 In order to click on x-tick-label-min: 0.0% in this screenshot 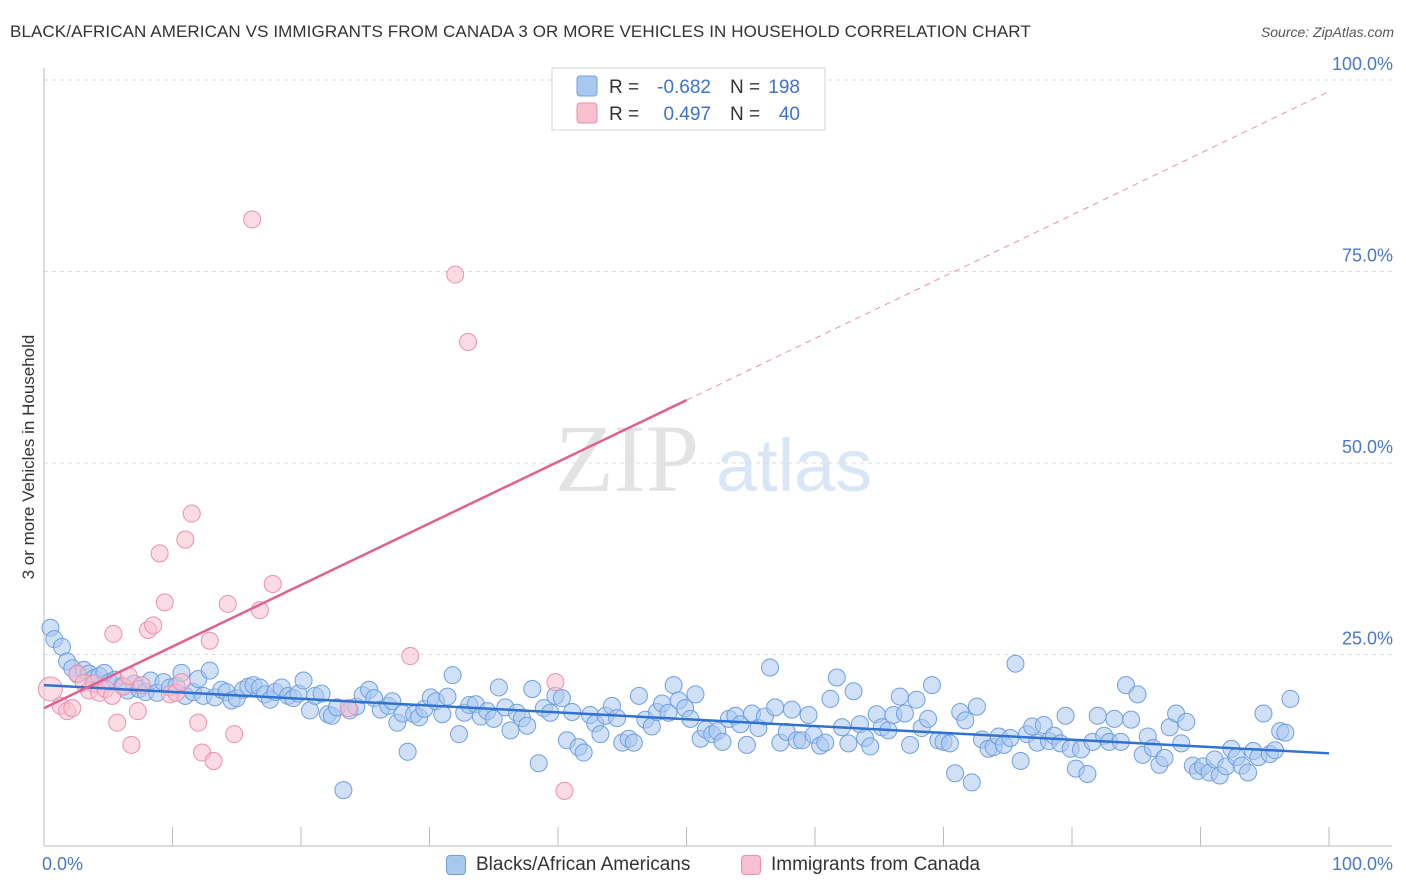, I will do `click(62, 864)`.